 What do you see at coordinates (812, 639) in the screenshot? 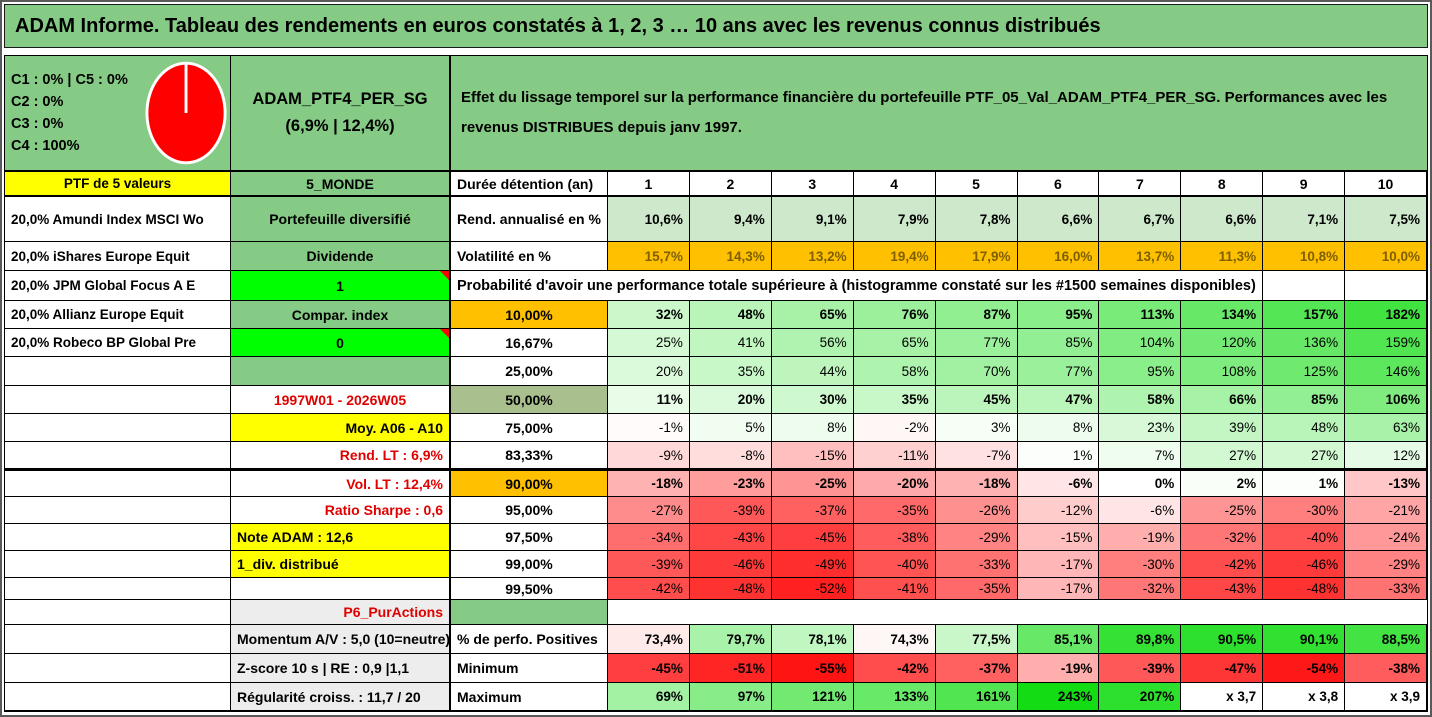
I see `data-cell: 78,1%` at bounding box center [812, 639].